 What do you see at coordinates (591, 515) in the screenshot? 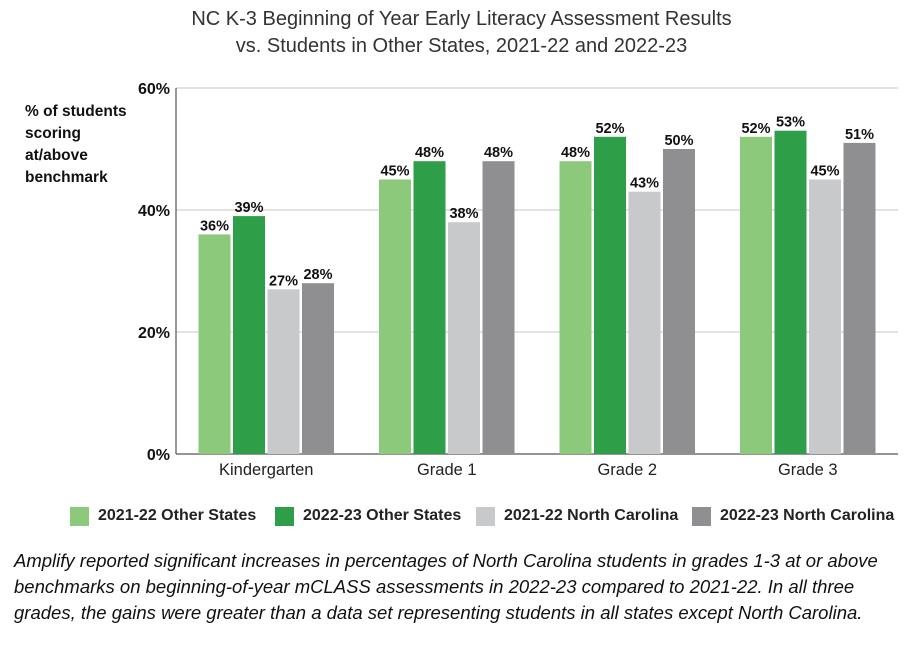
I see `legend-label: 2021-22 North Carolina` at bounding box center [591, 515].